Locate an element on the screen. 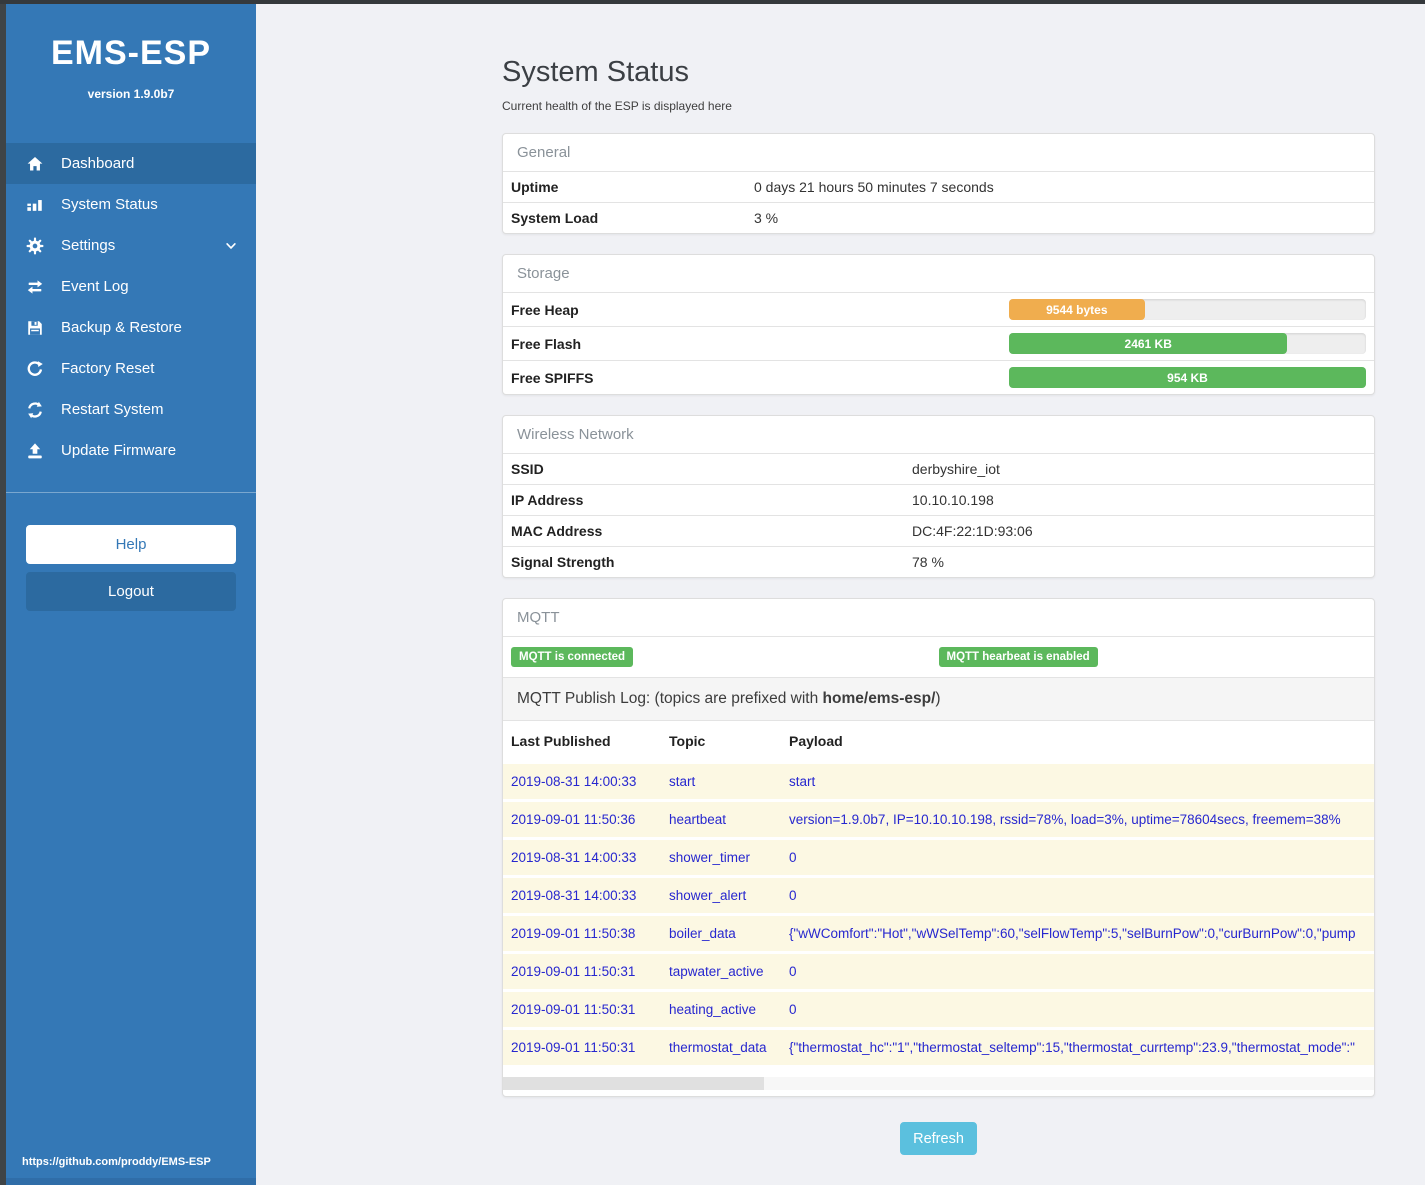 This screenshot has width=1425, height=1185. column-last-published: Last Published is located at coordinates (561, 741).